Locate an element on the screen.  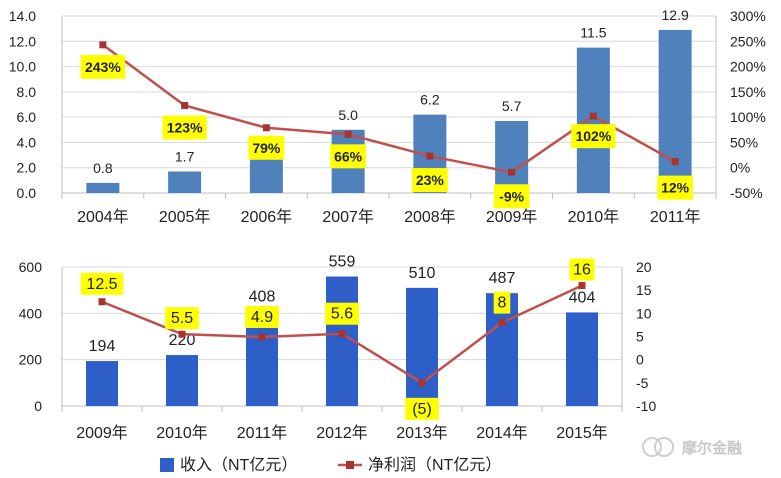
bar-value-label: 408 is located at coordinates (262, 296).